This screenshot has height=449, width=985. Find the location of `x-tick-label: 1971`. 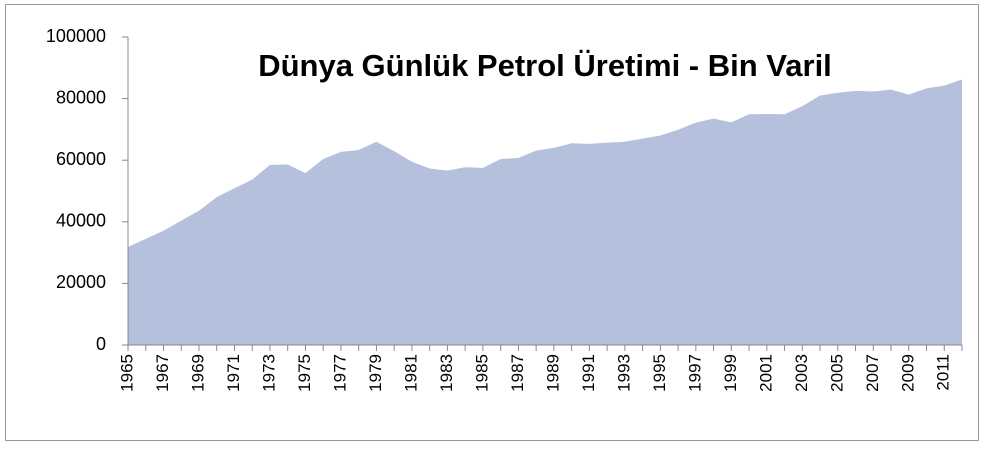

x-tick-label: 1971 is located at coordinates (233, 373).